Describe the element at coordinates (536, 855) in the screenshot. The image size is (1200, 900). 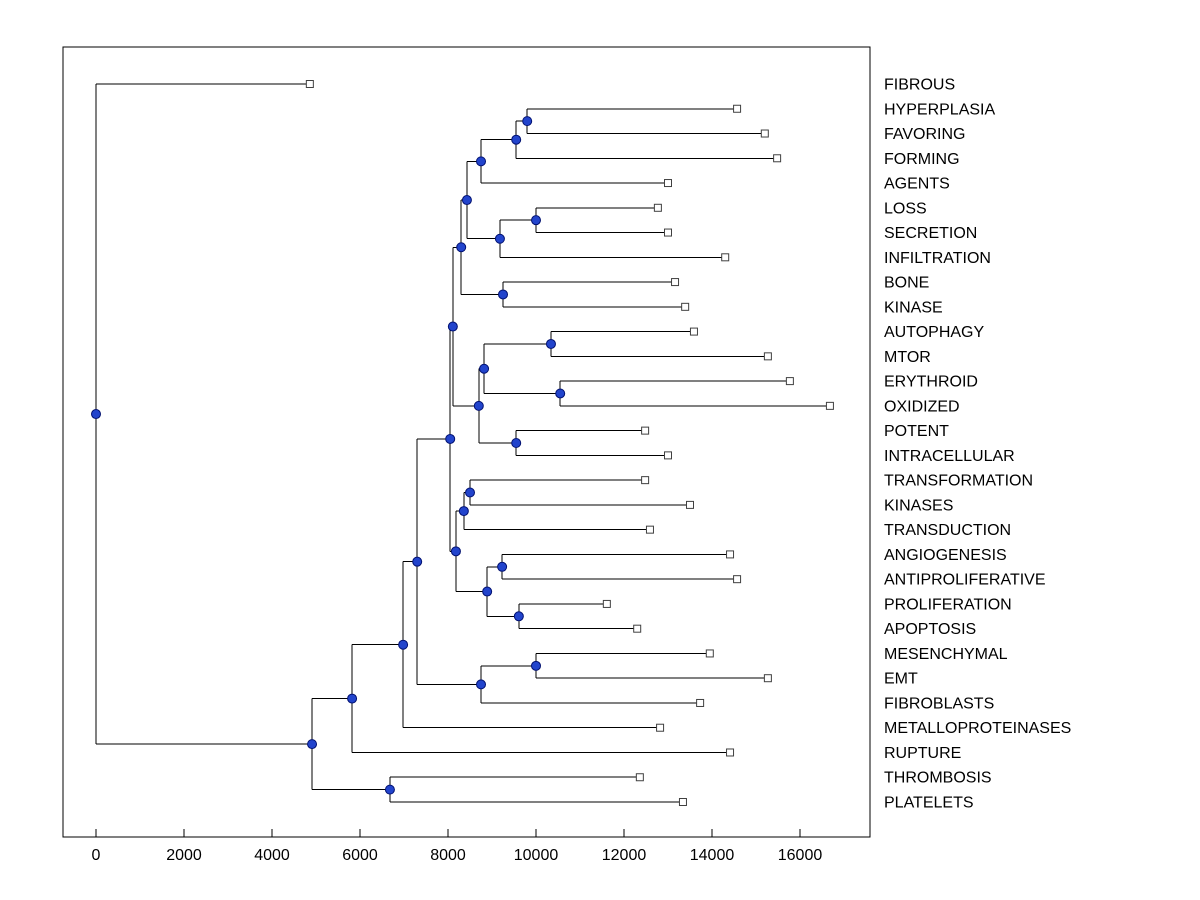
I see `x-tick-label: 10000` at that location.